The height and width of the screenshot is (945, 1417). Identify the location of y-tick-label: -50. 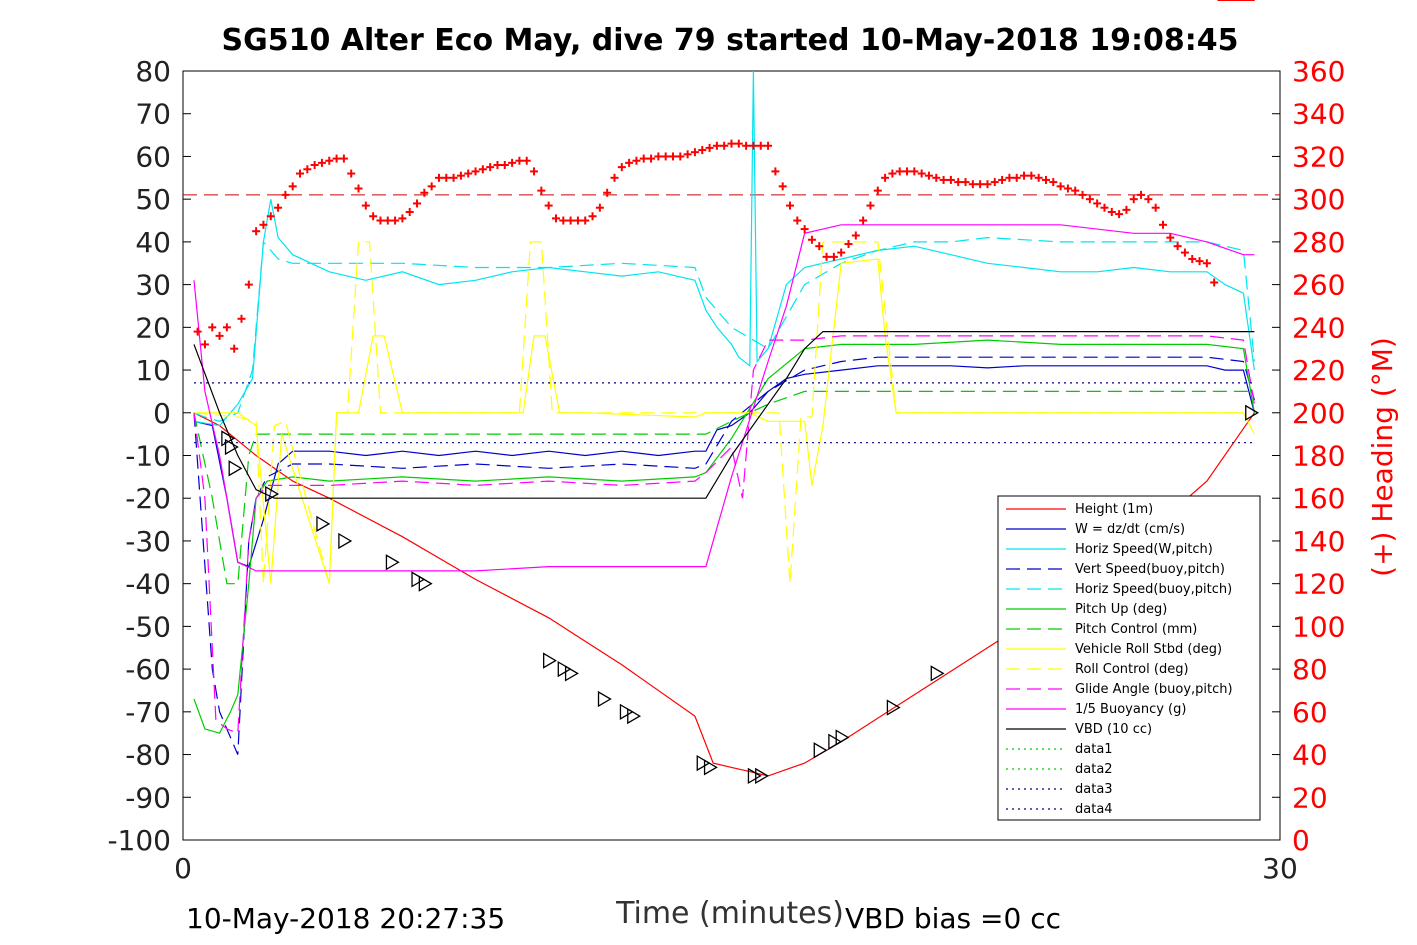
(148, 626).